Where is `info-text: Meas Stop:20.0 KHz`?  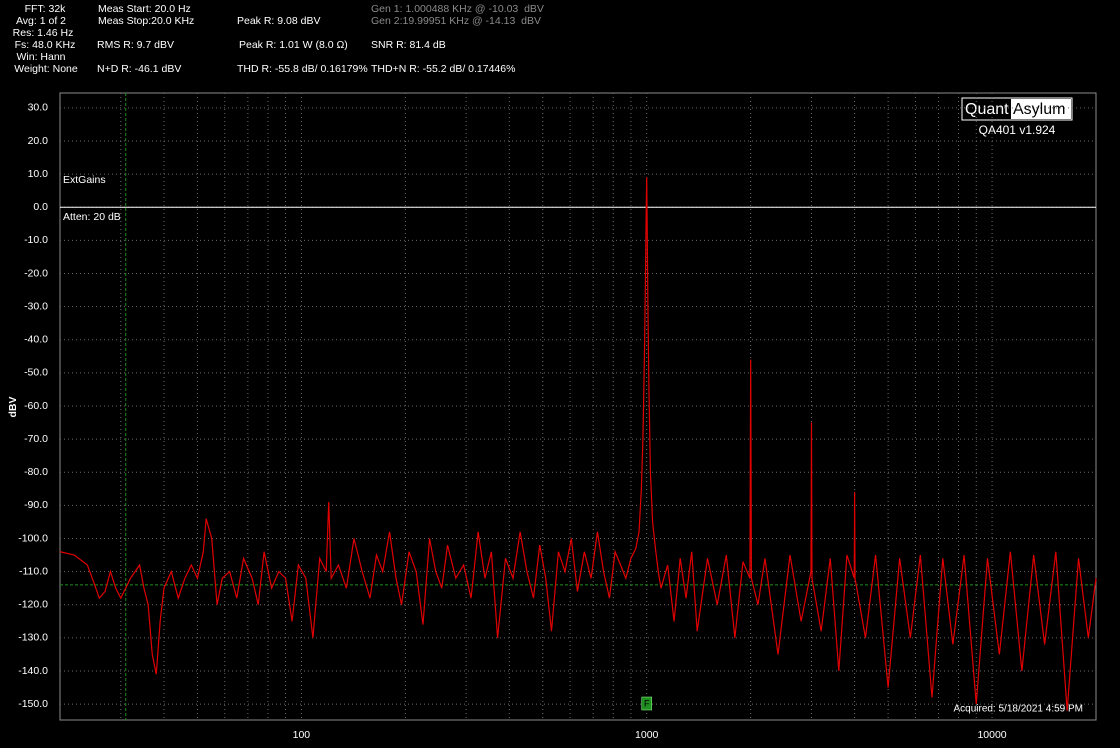 info-text: Meas Stop:20.0 KHz is located at coordinates (146, 21).